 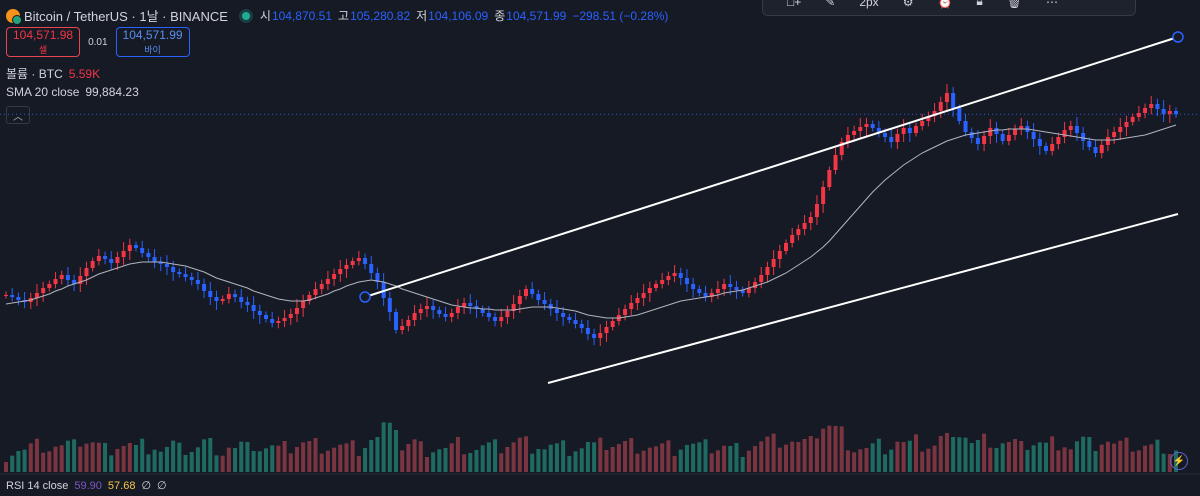 I want to click on rsi-legend: RSI 14 close 59.90 57.68 ∅ ∅, so click(x=89, y=486).